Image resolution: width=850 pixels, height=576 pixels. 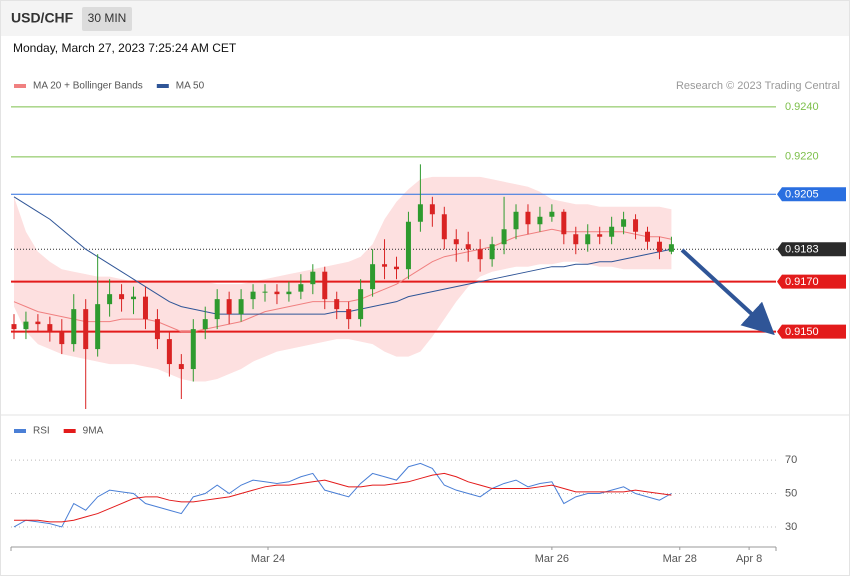 I want to click on level-label: 0.9205, so click(x=802, y=195).